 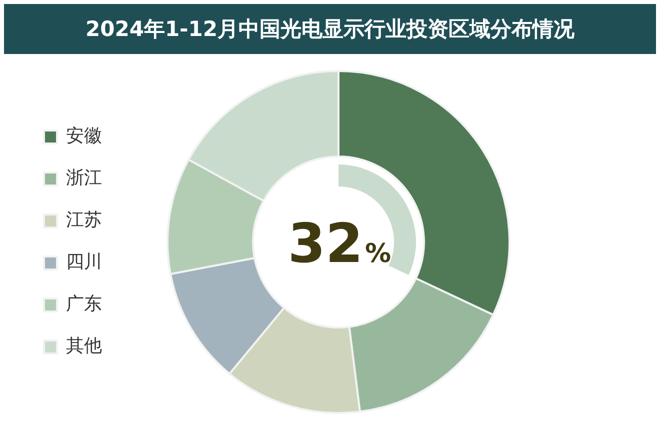 What do you see at coordinates (84, 346) in the screenshot?
I see `legend-label: 其他` at bounding box center [84, 346].